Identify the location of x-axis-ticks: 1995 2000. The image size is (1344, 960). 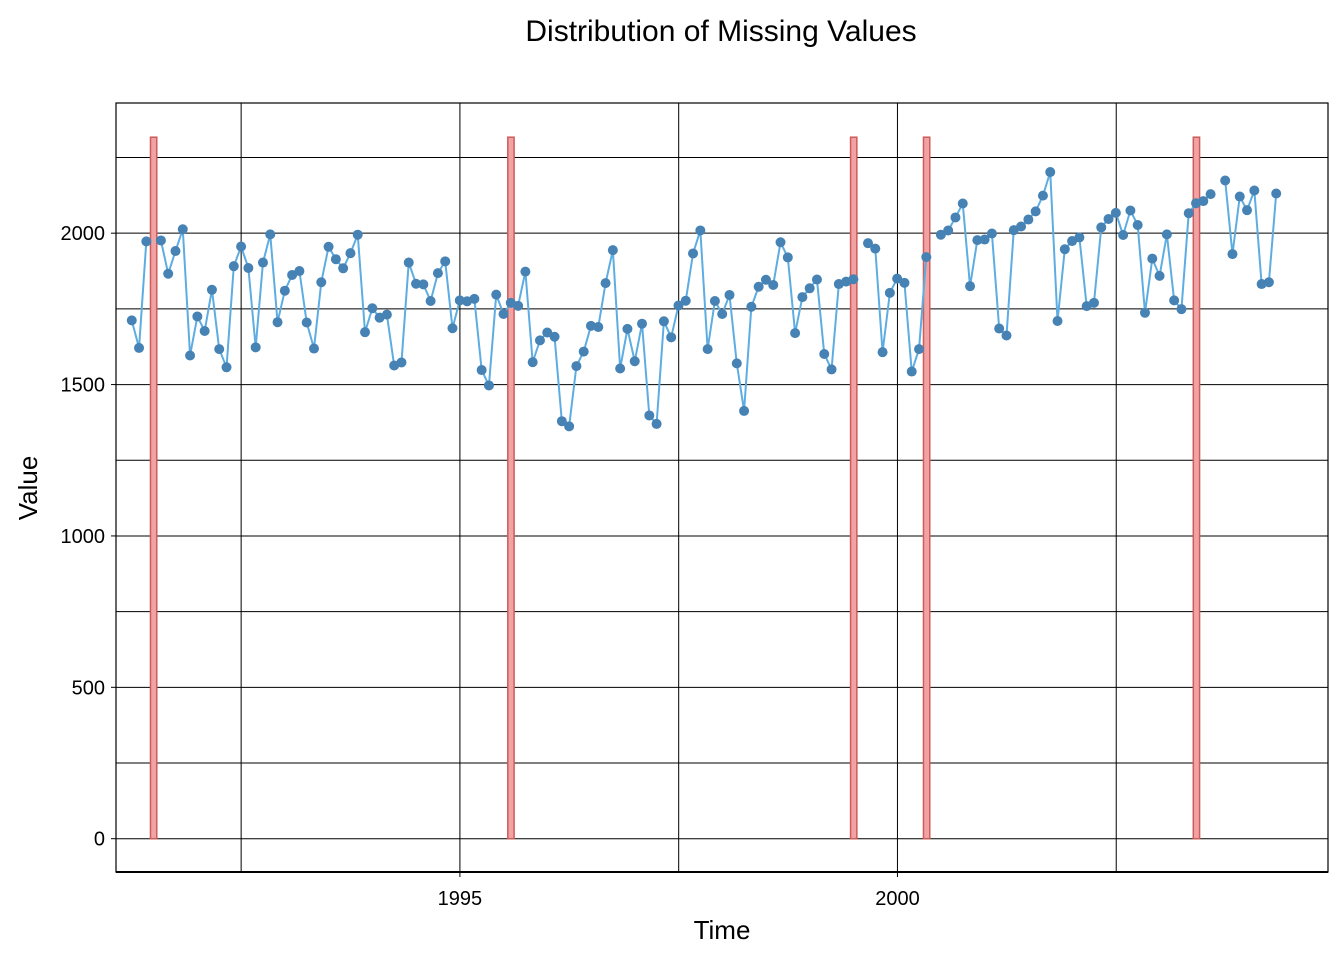
(679, 891).